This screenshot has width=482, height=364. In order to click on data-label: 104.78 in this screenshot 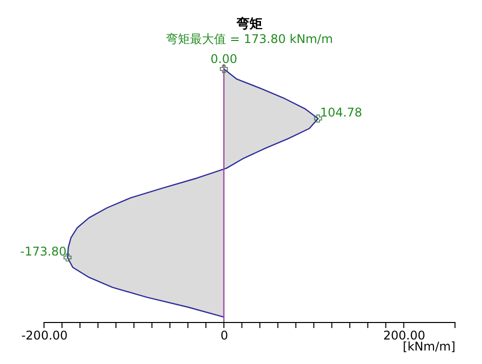, I will do `click(341, 113)`.